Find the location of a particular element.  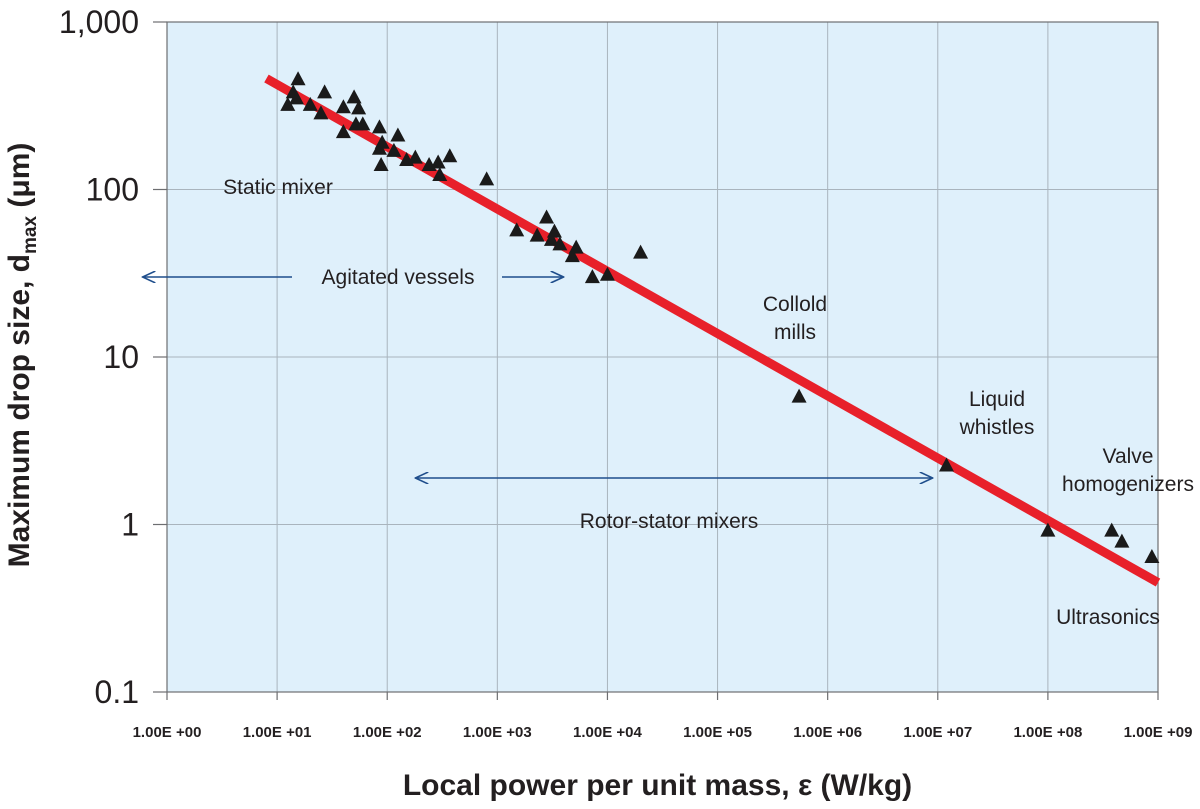

annotation-line: Collold is located at coordinates (795, 304).